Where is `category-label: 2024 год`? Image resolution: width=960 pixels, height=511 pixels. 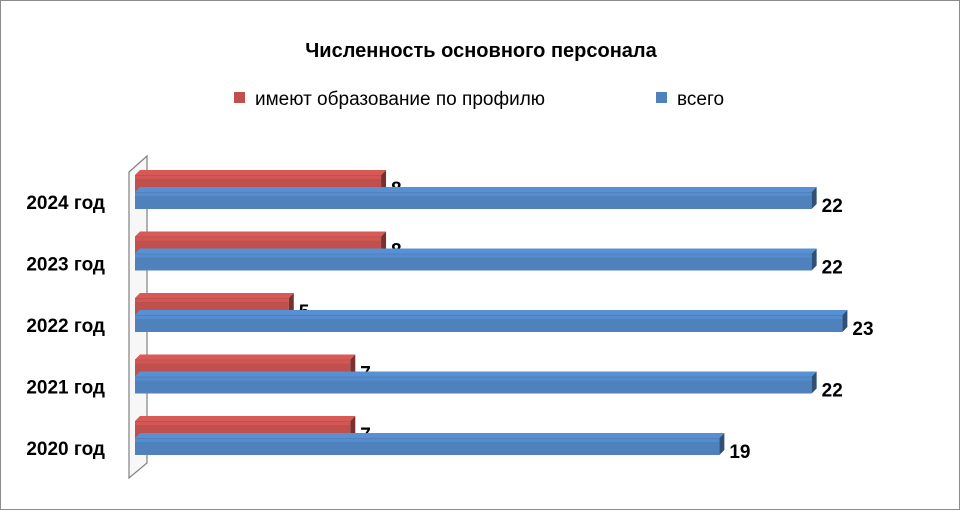
category-label: 2024 год is located at coordinates (65, 203).